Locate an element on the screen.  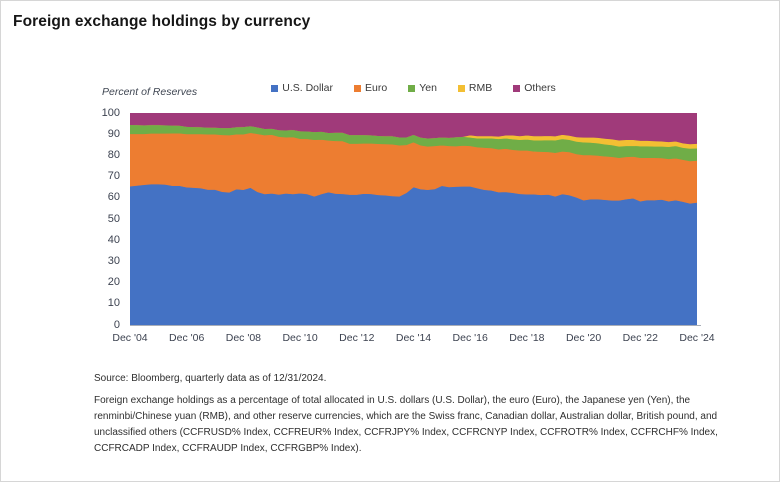
y-axis-tick-labels: 0 10 20 30 40 50 60 70 80 90 100 is located at coordinates (108, 219).